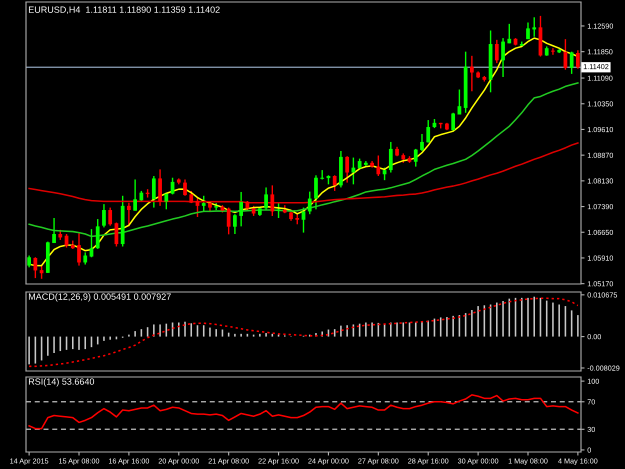 This screenshot has width=625, height=469. What do you see at coordinates (124, 10) in the screenshot?
I see `chart-title: EURUSD,H4 1.11811 1.11890 1.11359 1.11402` at bounding box center [124, 10].